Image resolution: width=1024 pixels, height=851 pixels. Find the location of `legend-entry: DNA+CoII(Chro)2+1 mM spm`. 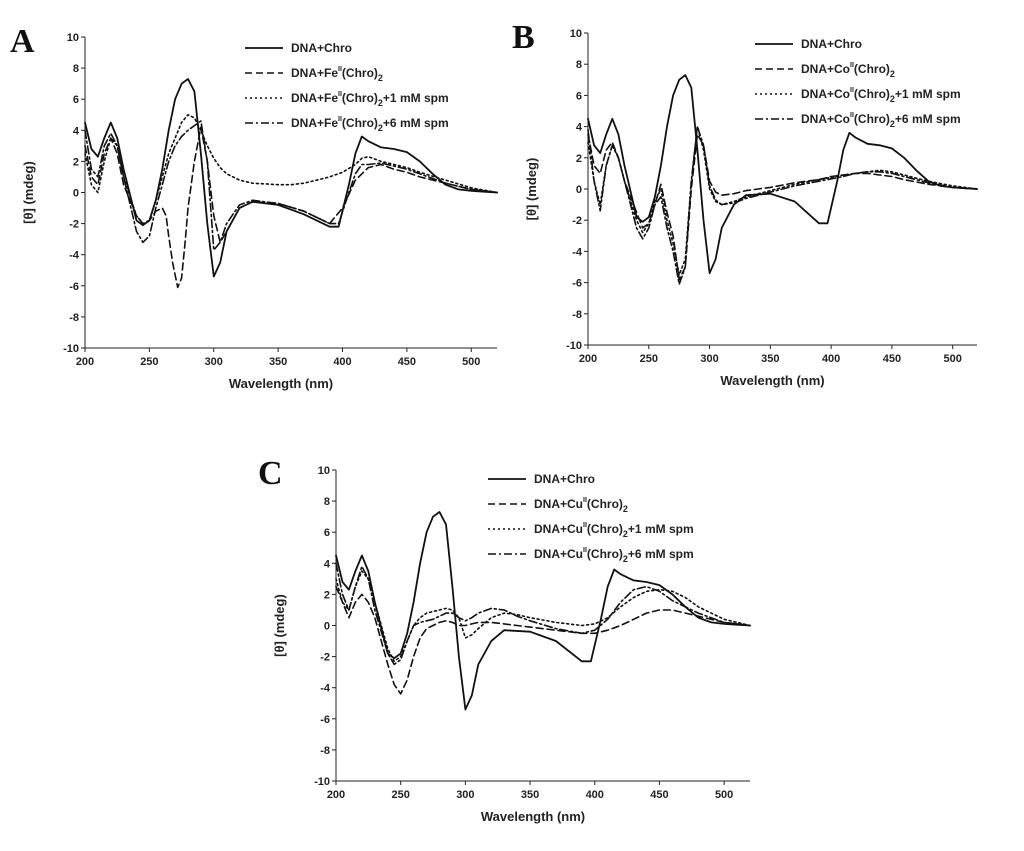

legend-entry: DNA+CoII(Chro)2+1 mM spm is located at coordinates (881, 95).